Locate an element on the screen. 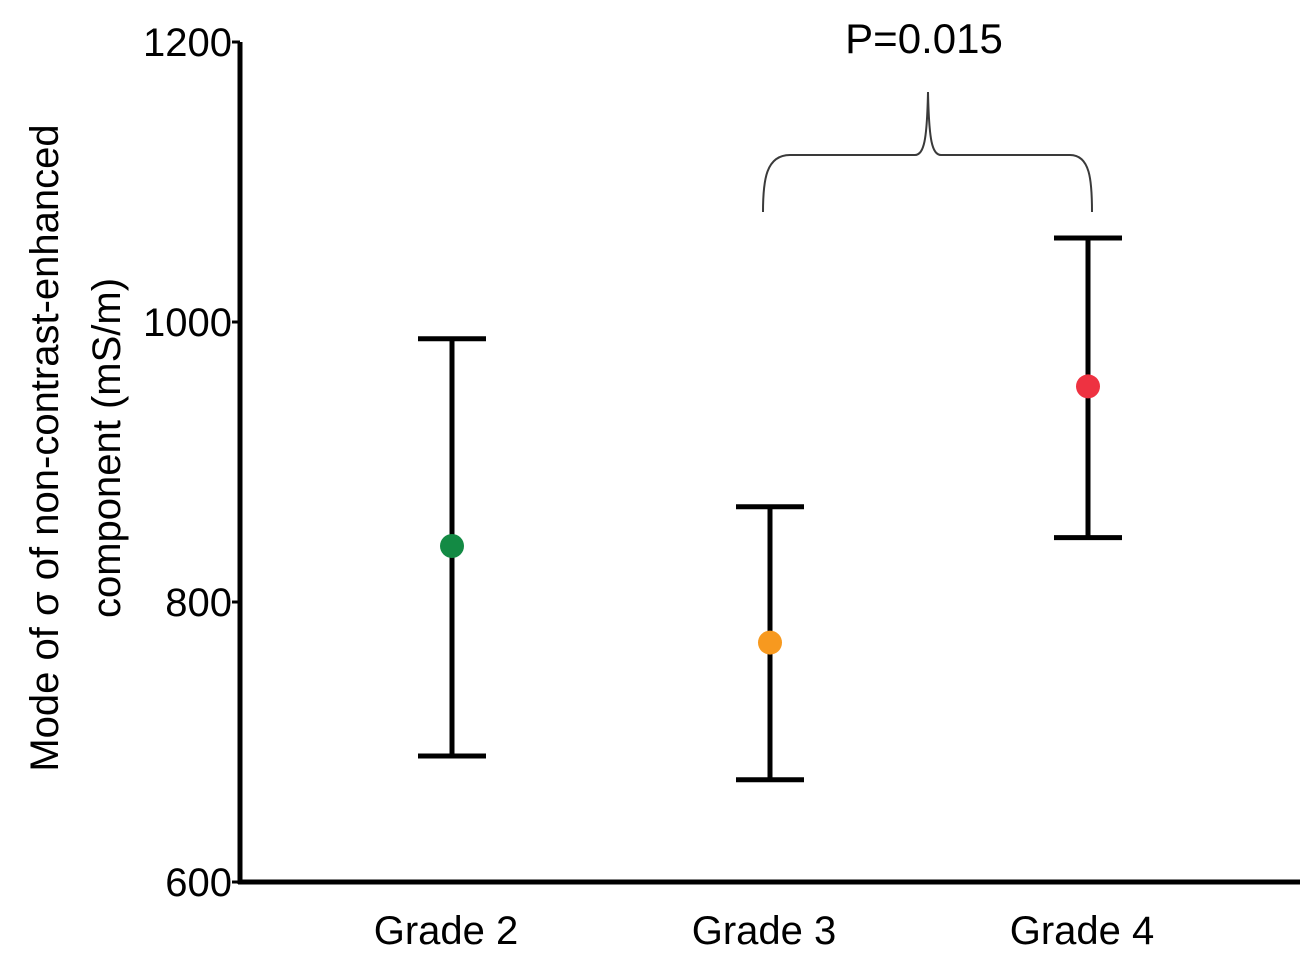 The image size is (1312, 969). y-tick-label: 800 is located at coordinates (198, 603).